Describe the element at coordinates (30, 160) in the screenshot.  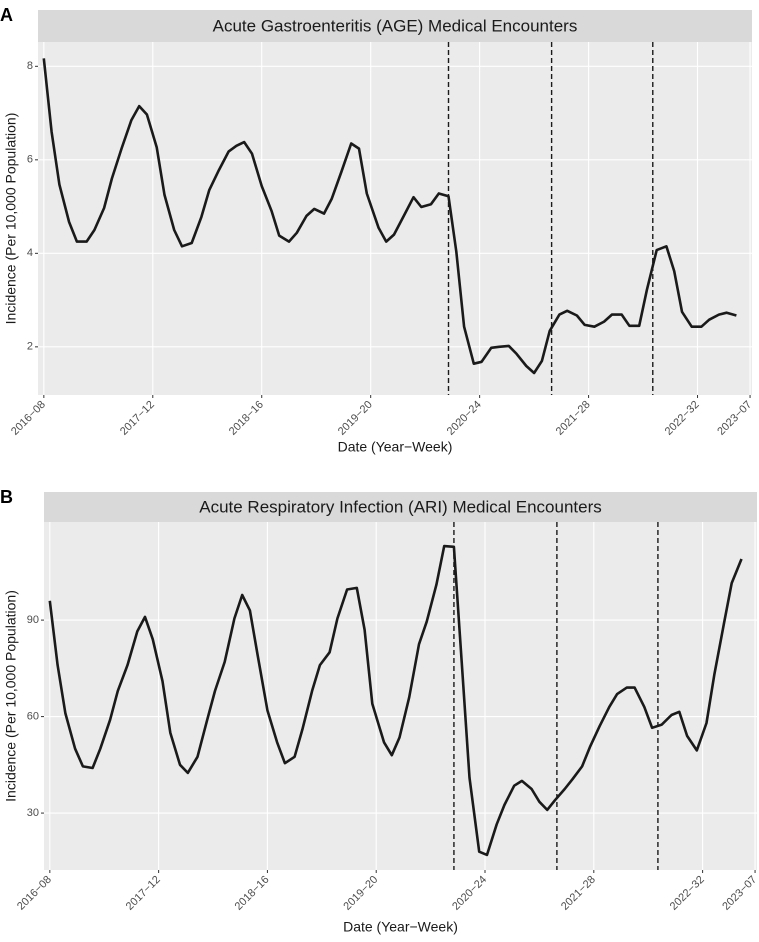
I see `y-tick-label: 6` at that location.